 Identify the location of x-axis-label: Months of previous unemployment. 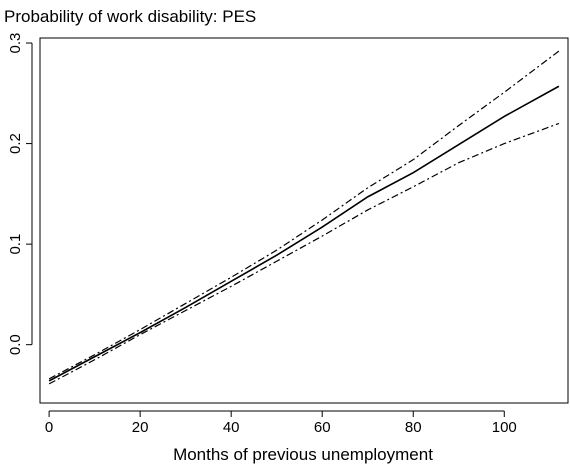
(303, 454).